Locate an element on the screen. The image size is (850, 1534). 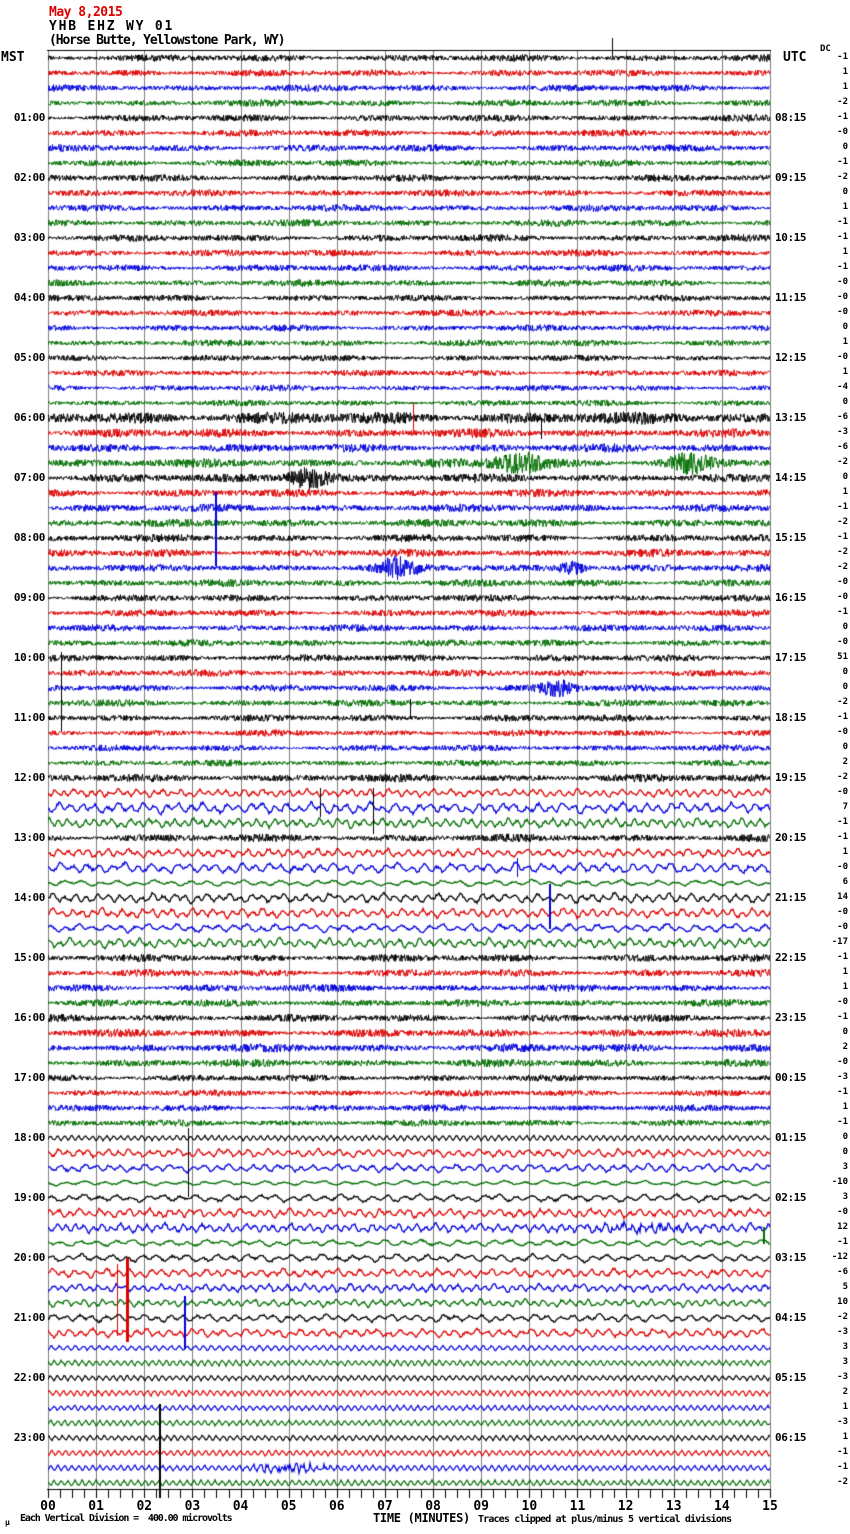
utc-hour-label: 11:15 is located at coordinates (791, 297).